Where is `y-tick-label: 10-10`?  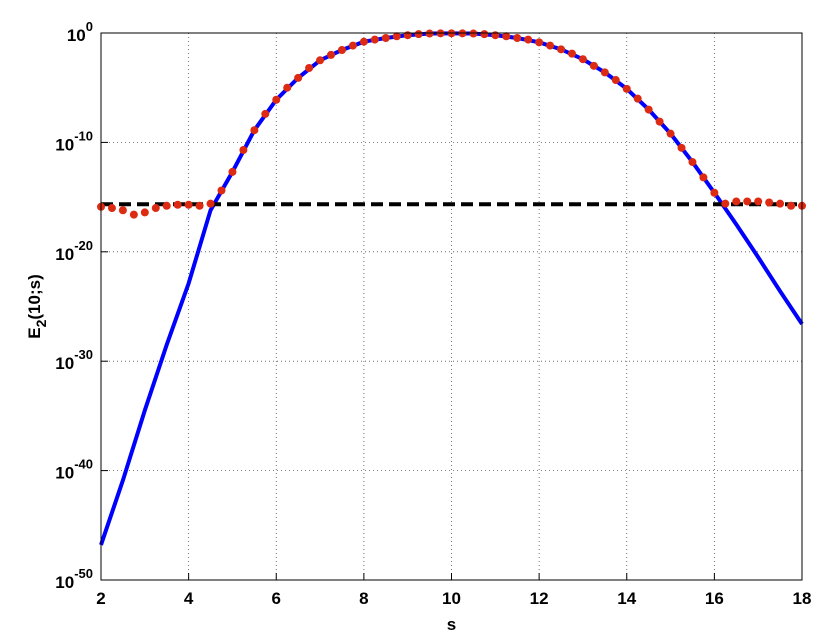 y-tick-label: 10-10 is located at coordinates (74, 141).